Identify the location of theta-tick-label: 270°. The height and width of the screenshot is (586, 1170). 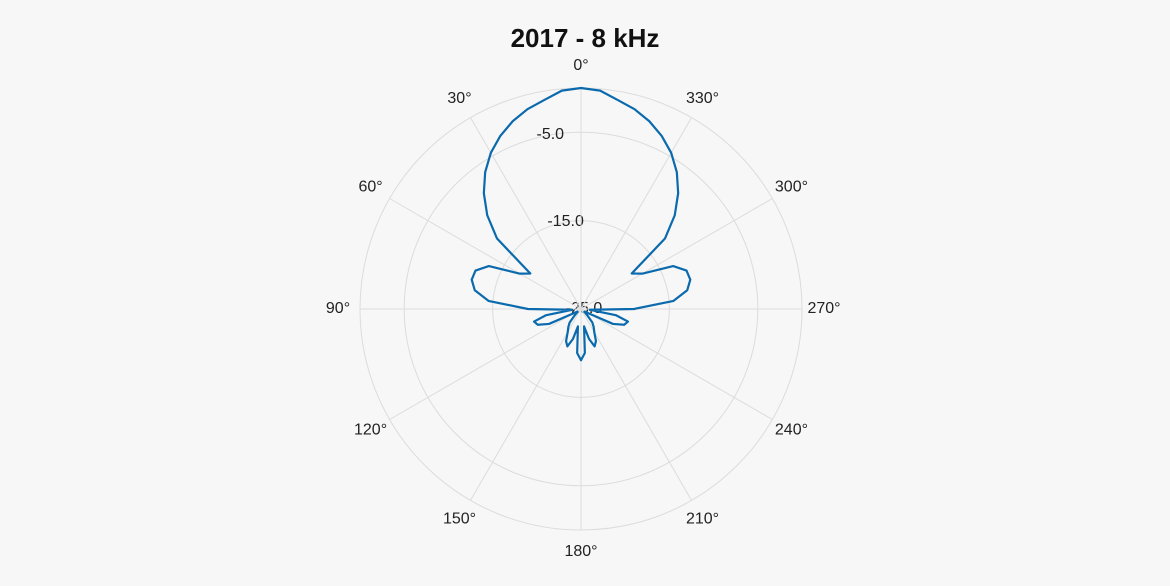
(823, 308).